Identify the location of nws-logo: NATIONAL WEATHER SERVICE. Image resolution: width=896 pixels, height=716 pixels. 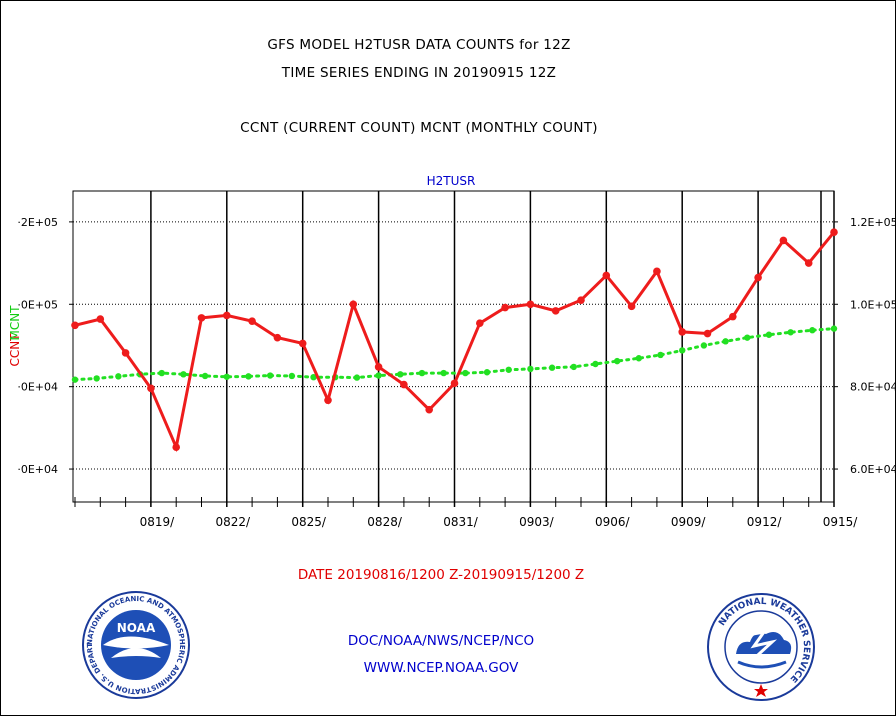
(761, 647).